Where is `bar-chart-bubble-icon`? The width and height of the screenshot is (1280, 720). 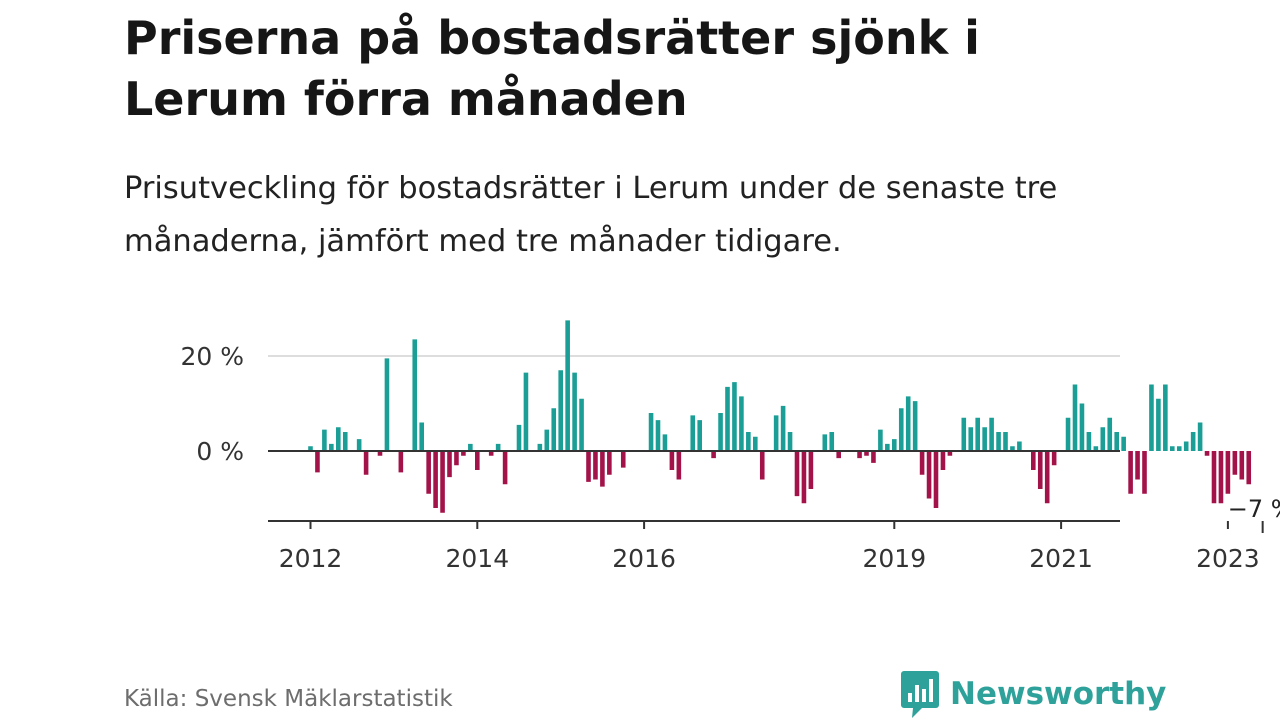 bar-chart-bubble-icon is located at coordinates (920, 694).